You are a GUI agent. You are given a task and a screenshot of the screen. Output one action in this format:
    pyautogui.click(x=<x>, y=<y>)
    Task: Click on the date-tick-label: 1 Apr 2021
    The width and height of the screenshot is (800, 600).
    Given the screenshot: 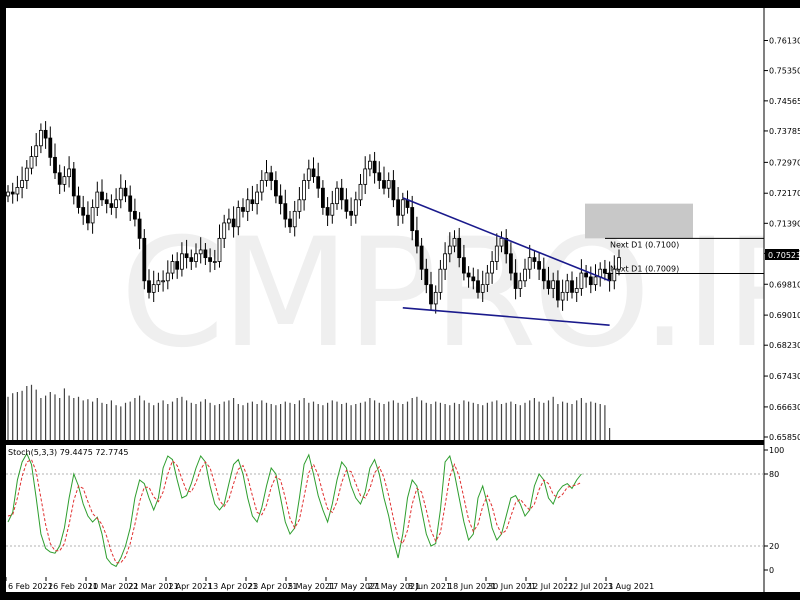 What is the action you would take?
    pyautogui.click(x=190, y=586)
    